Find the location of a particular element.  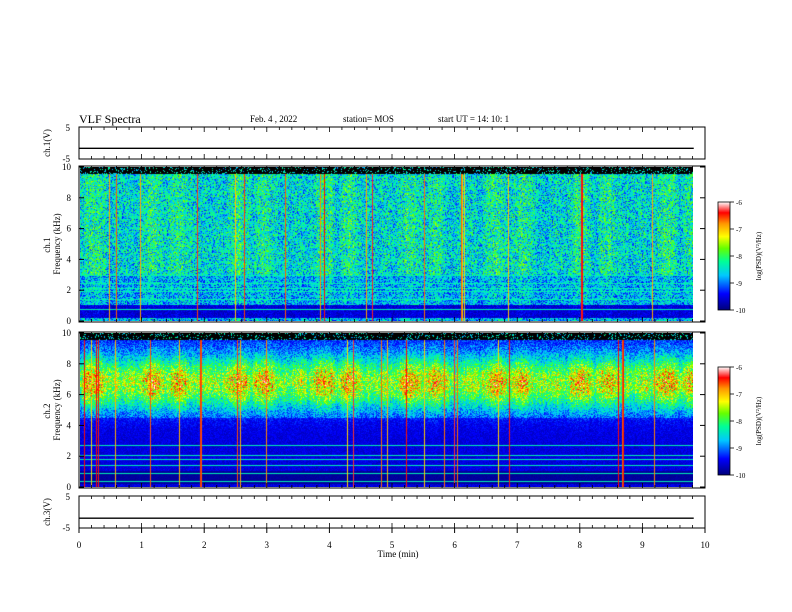

ch2-colorbar-label: log(PSD)(V²/Hz) is located at coordinates (759, 420).